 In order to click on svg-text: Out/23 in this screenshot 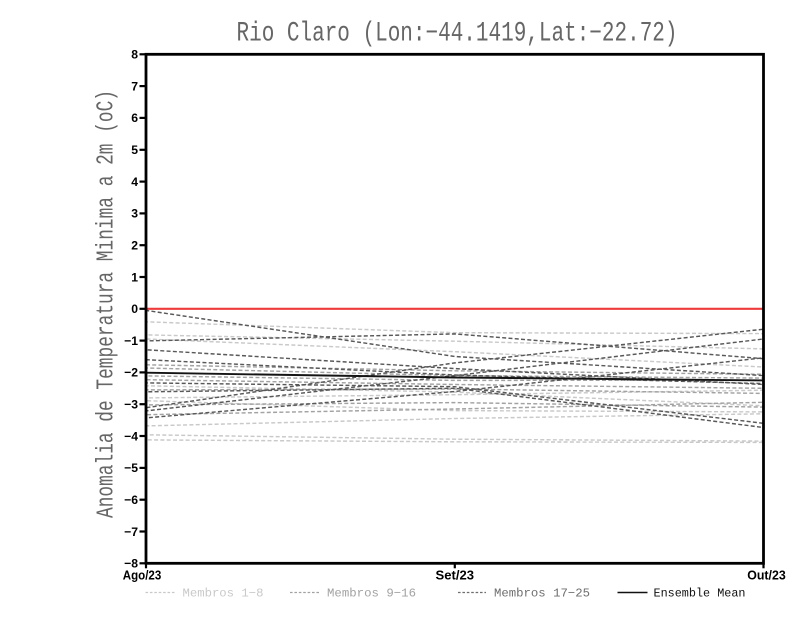, I will do `click(766, 576)`.